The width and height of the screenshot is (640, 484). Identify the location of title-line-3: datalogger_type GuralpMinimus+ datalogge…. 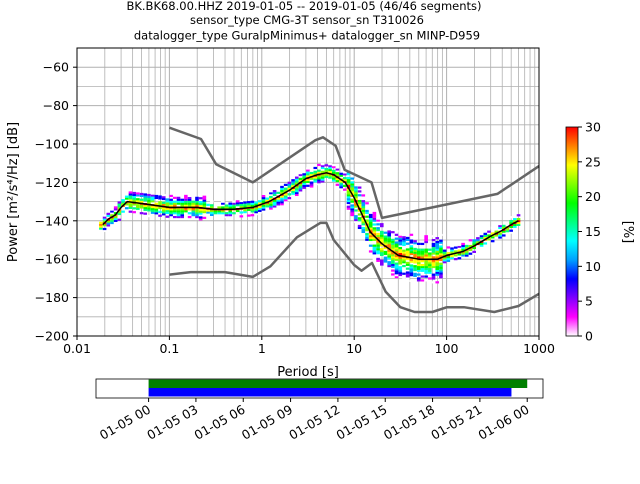
(307, 36).